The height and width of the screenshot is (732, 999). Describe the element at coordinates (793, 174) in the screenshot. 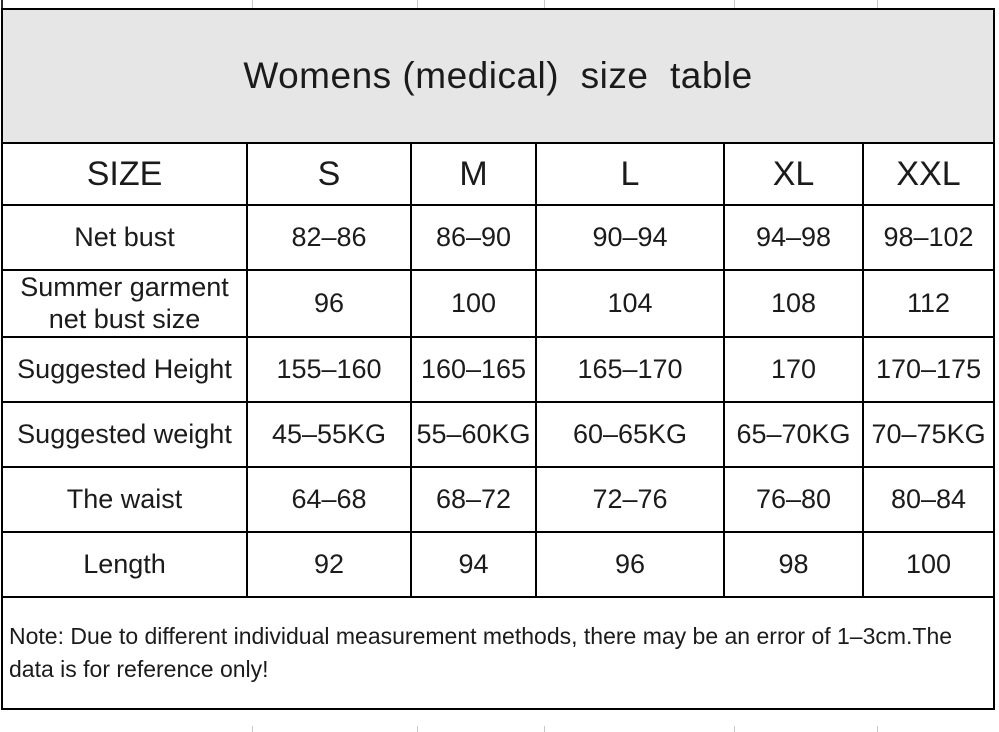

I see `header-cell-xl: XL` at that location.